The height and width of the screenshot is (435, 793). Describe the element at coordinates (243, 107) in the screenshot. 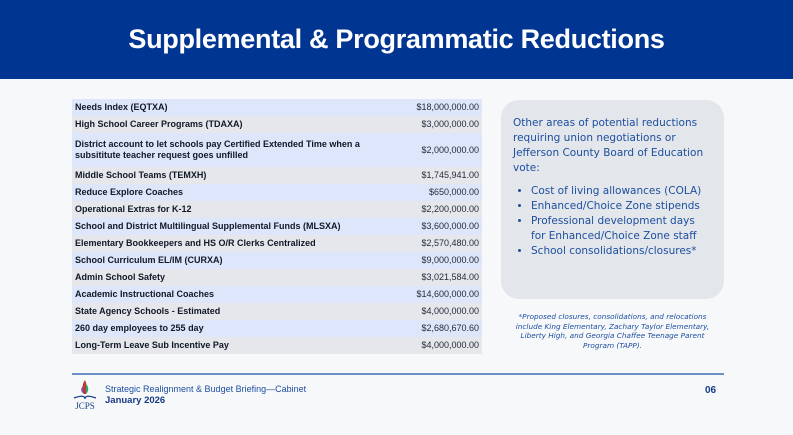

I see `row-label: Needs Index (EQTXA)` at that location.